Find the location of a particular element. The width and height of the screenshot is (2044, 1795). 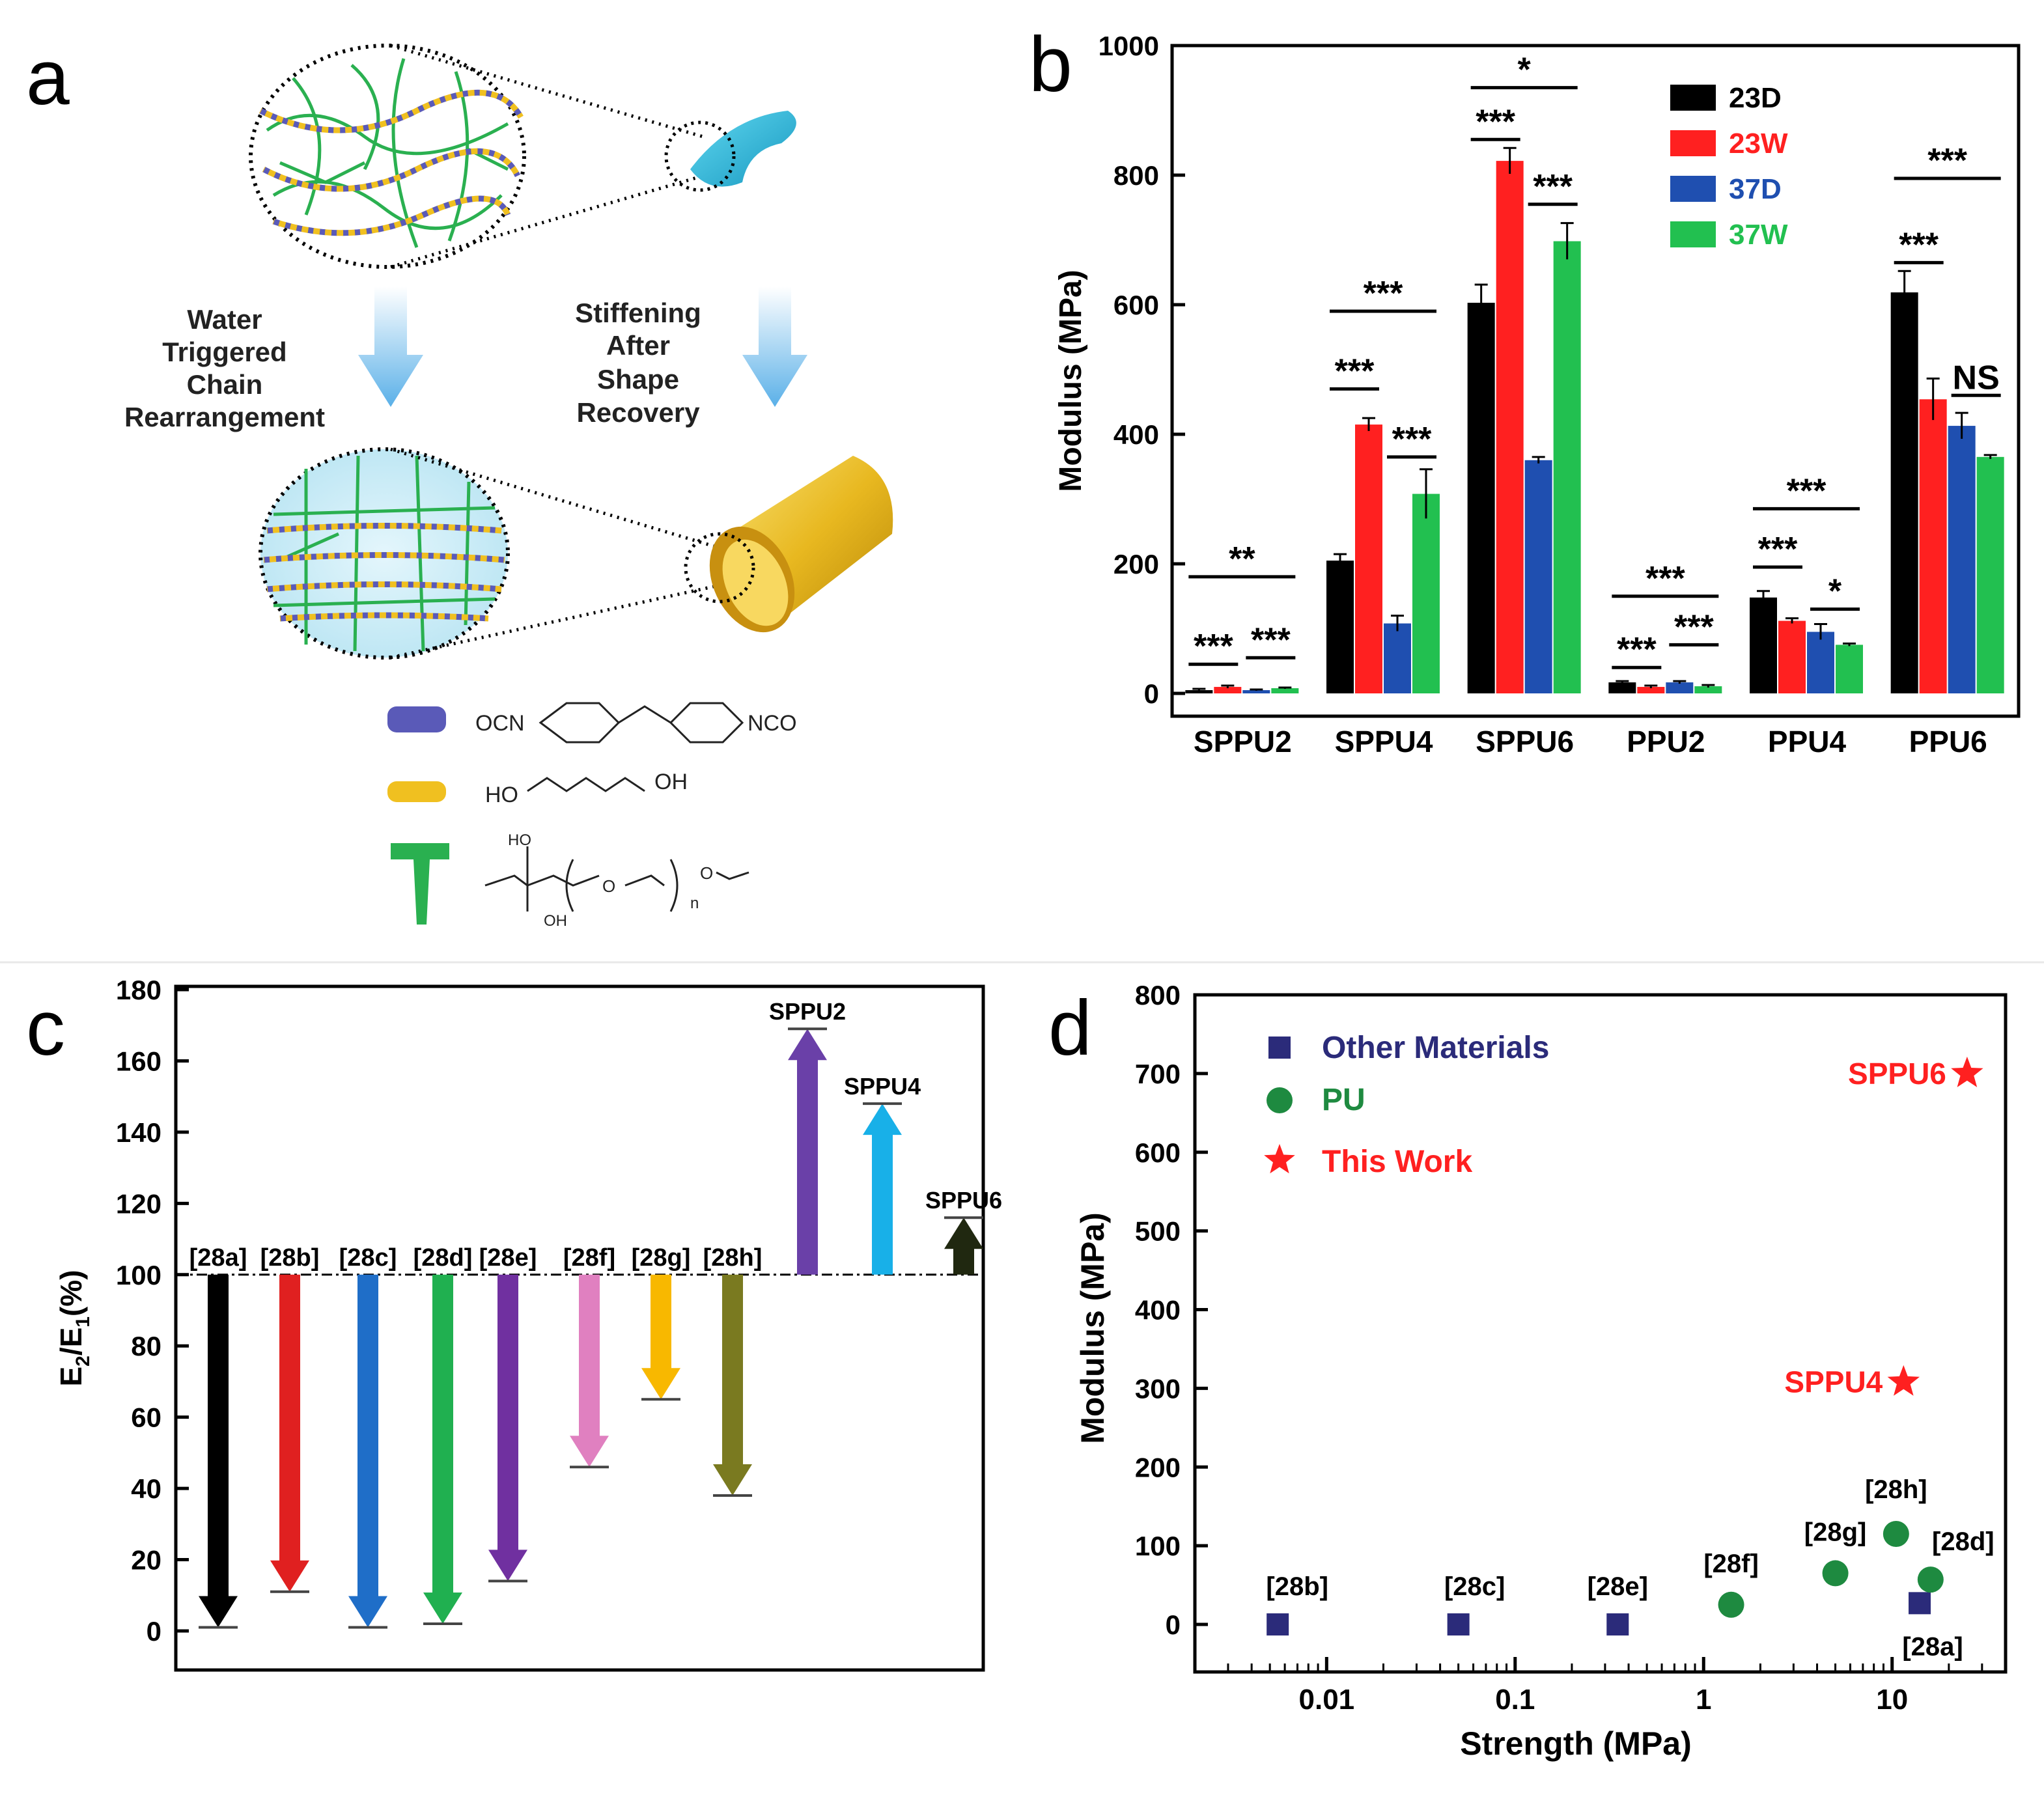

arrow-[28g] is located at coordinates (661, 1337).